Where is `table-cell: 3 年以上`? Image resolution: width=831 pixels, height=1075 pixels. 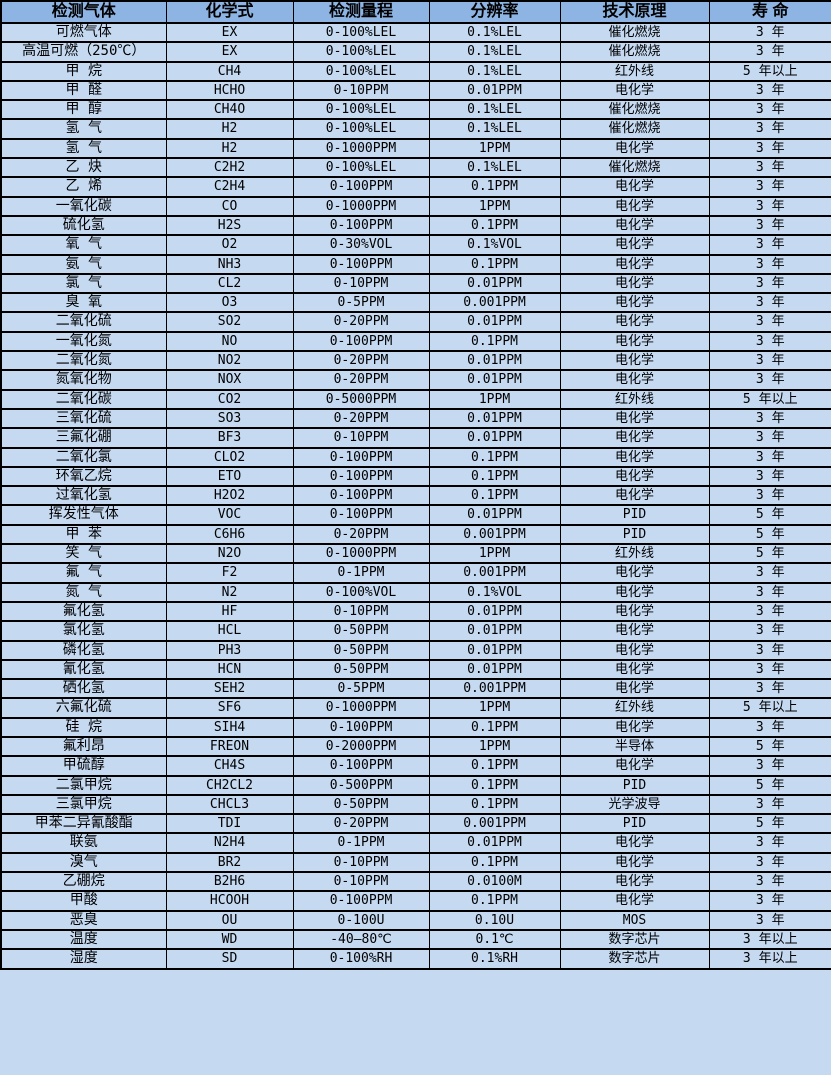
table-cell: 3 年以上 is located at coordinates (769, 959).